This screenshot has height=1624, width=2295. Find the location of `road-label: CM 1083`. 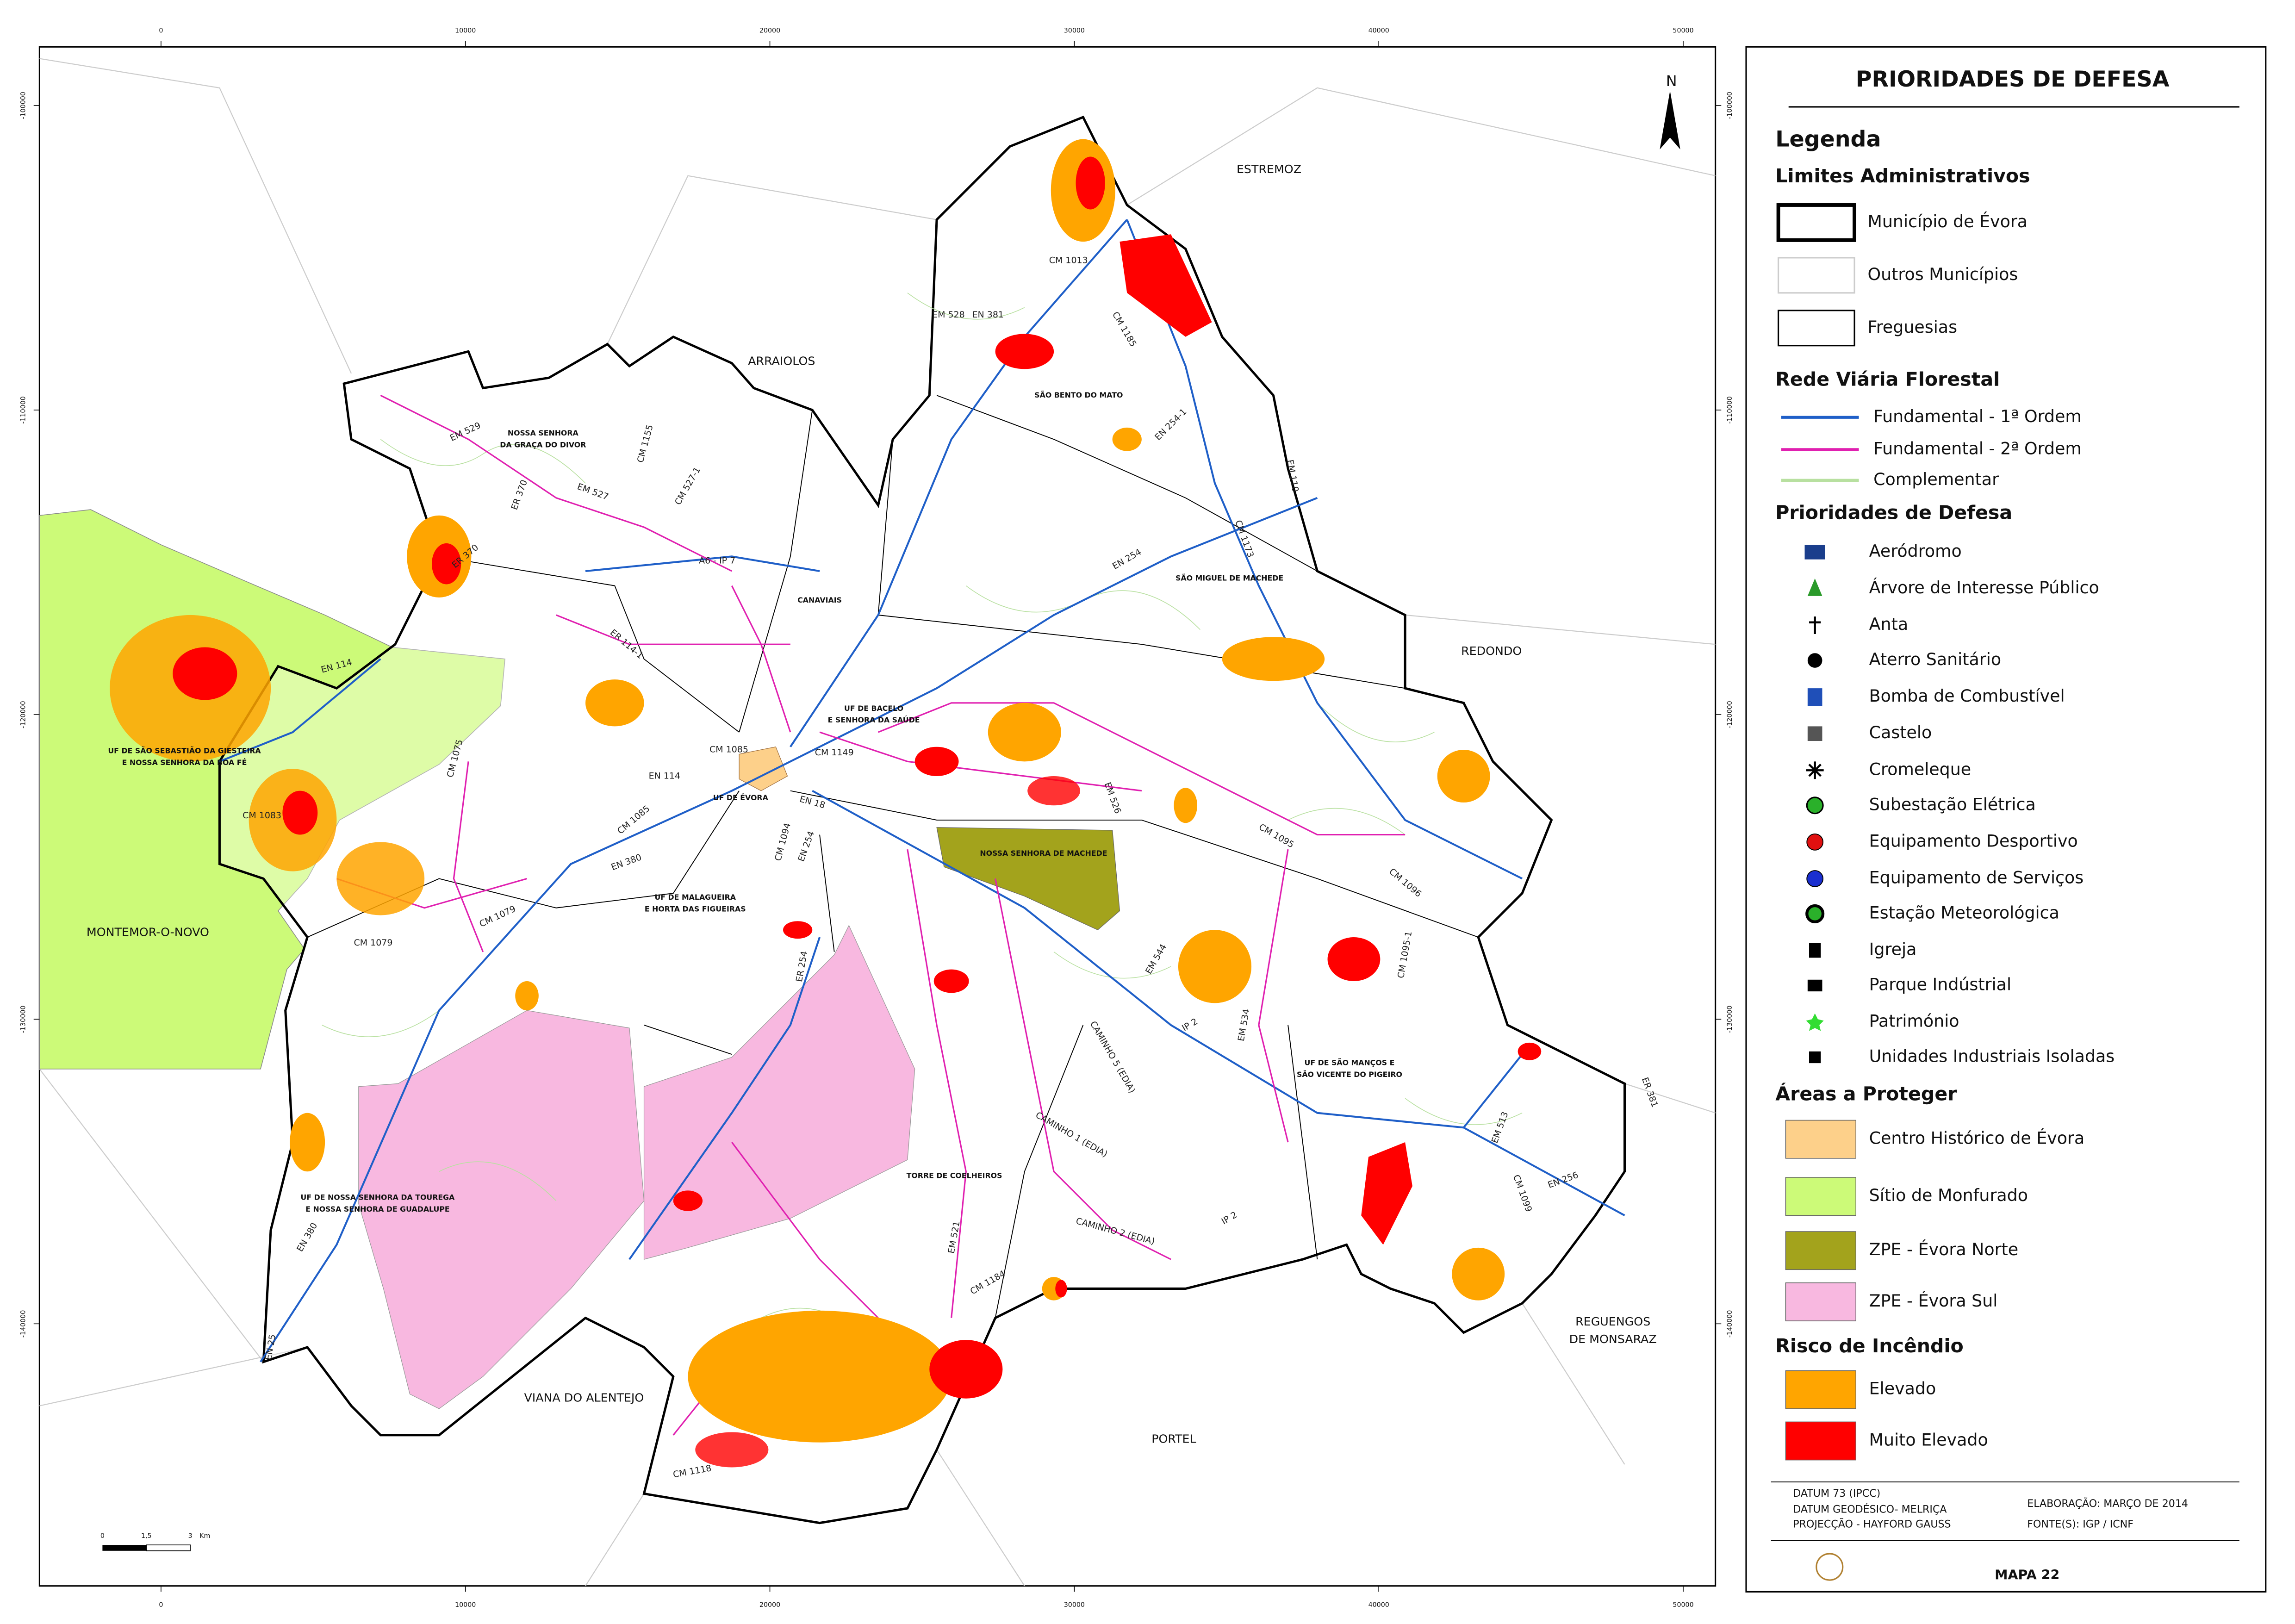

road-label: CM 1083 is located at coordinates (262, 815).